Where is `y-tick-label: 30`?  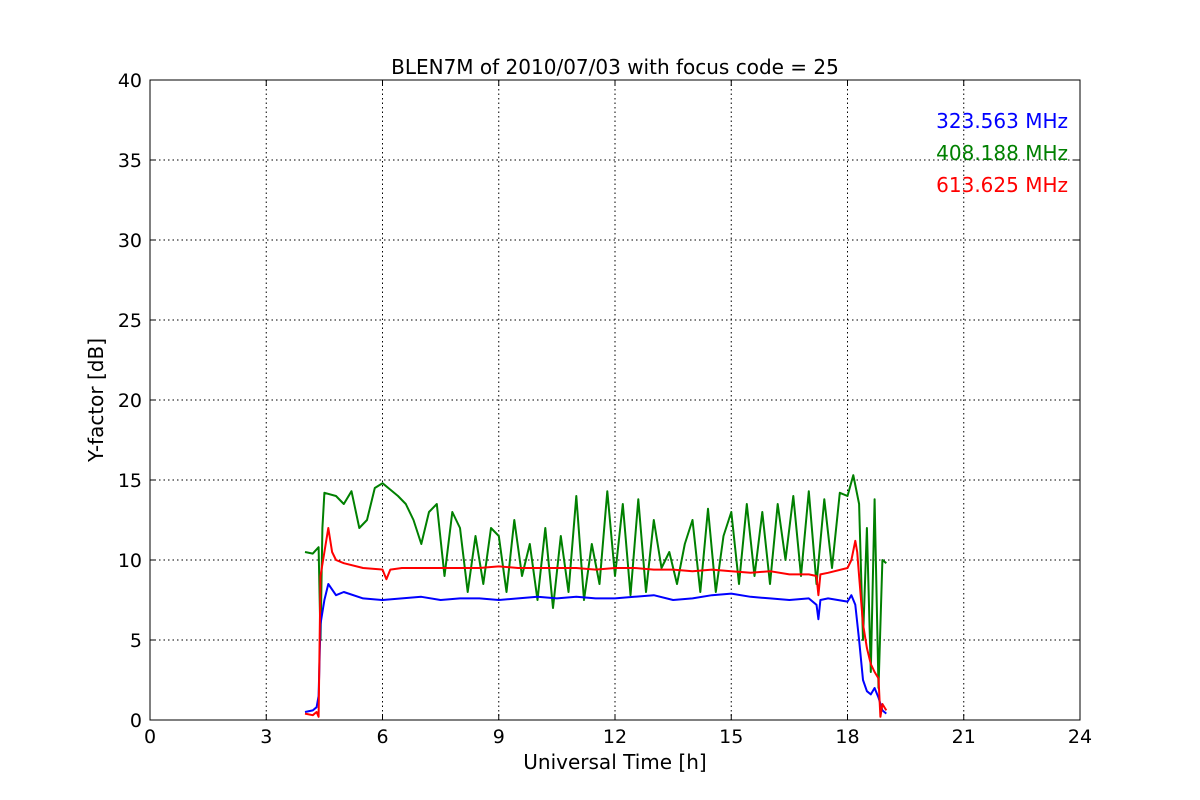
y-tick-label: 30 is located at coordinates (130, 241).